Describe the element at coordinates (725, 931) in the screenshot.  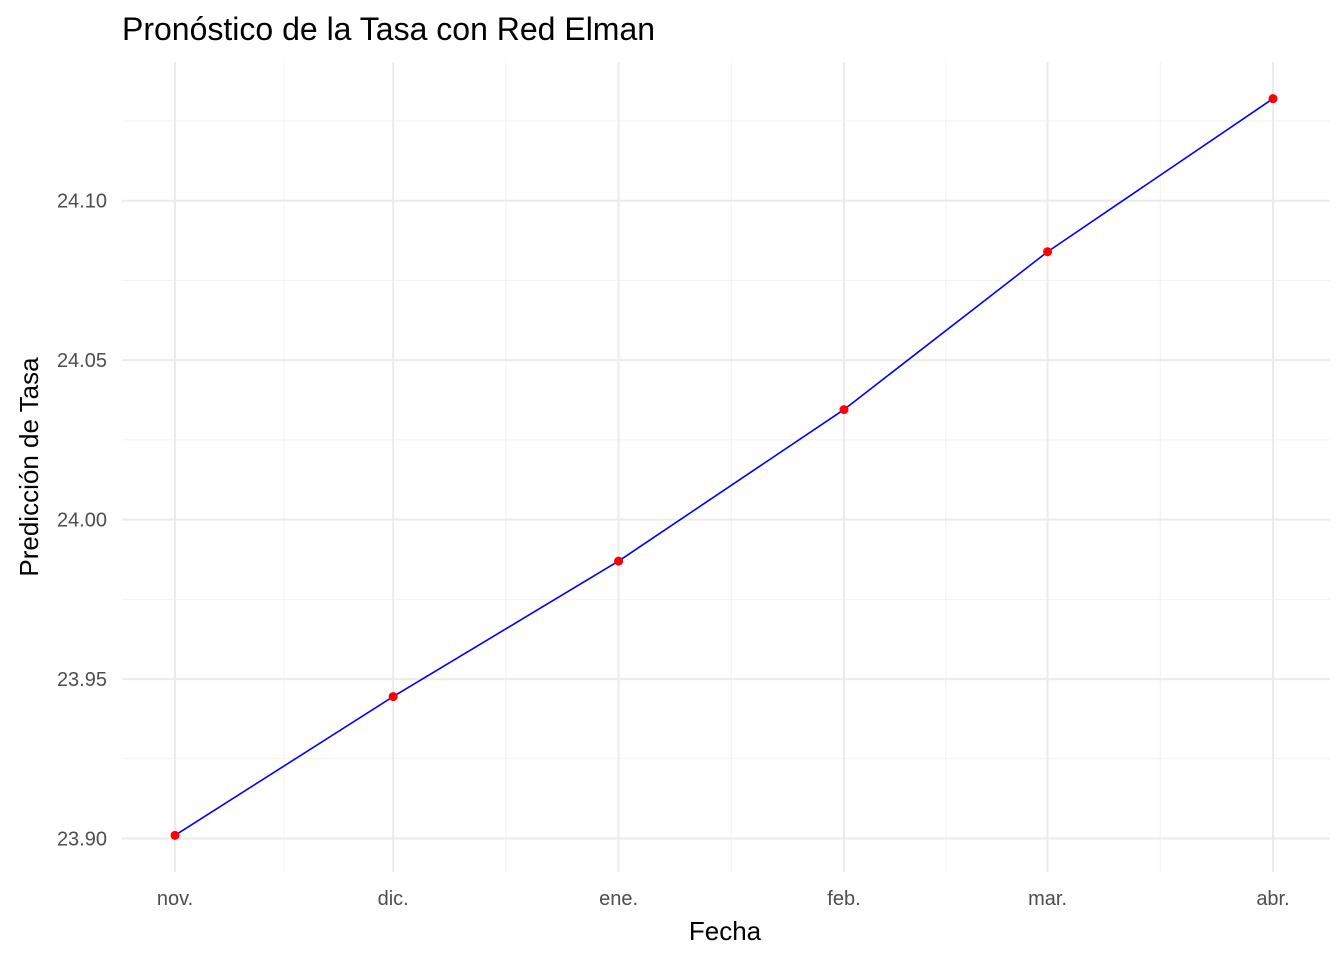
I see `x-axis-label: Fecha` at that location.